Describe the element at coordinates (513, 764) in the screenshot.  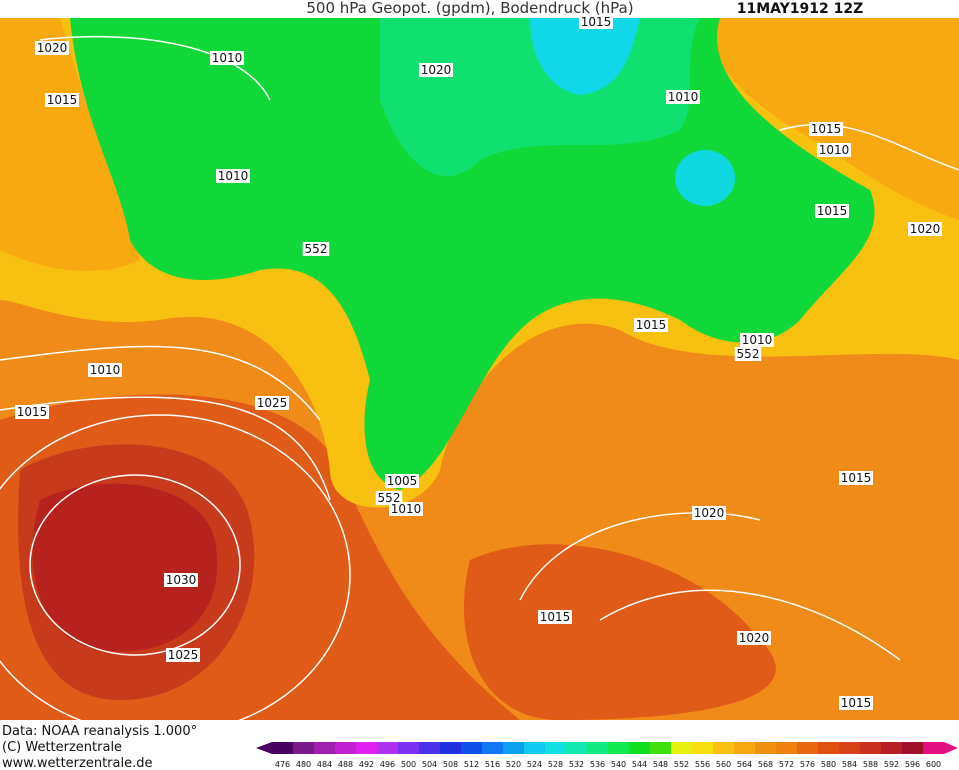
I see `legend-label: 520` at that location.